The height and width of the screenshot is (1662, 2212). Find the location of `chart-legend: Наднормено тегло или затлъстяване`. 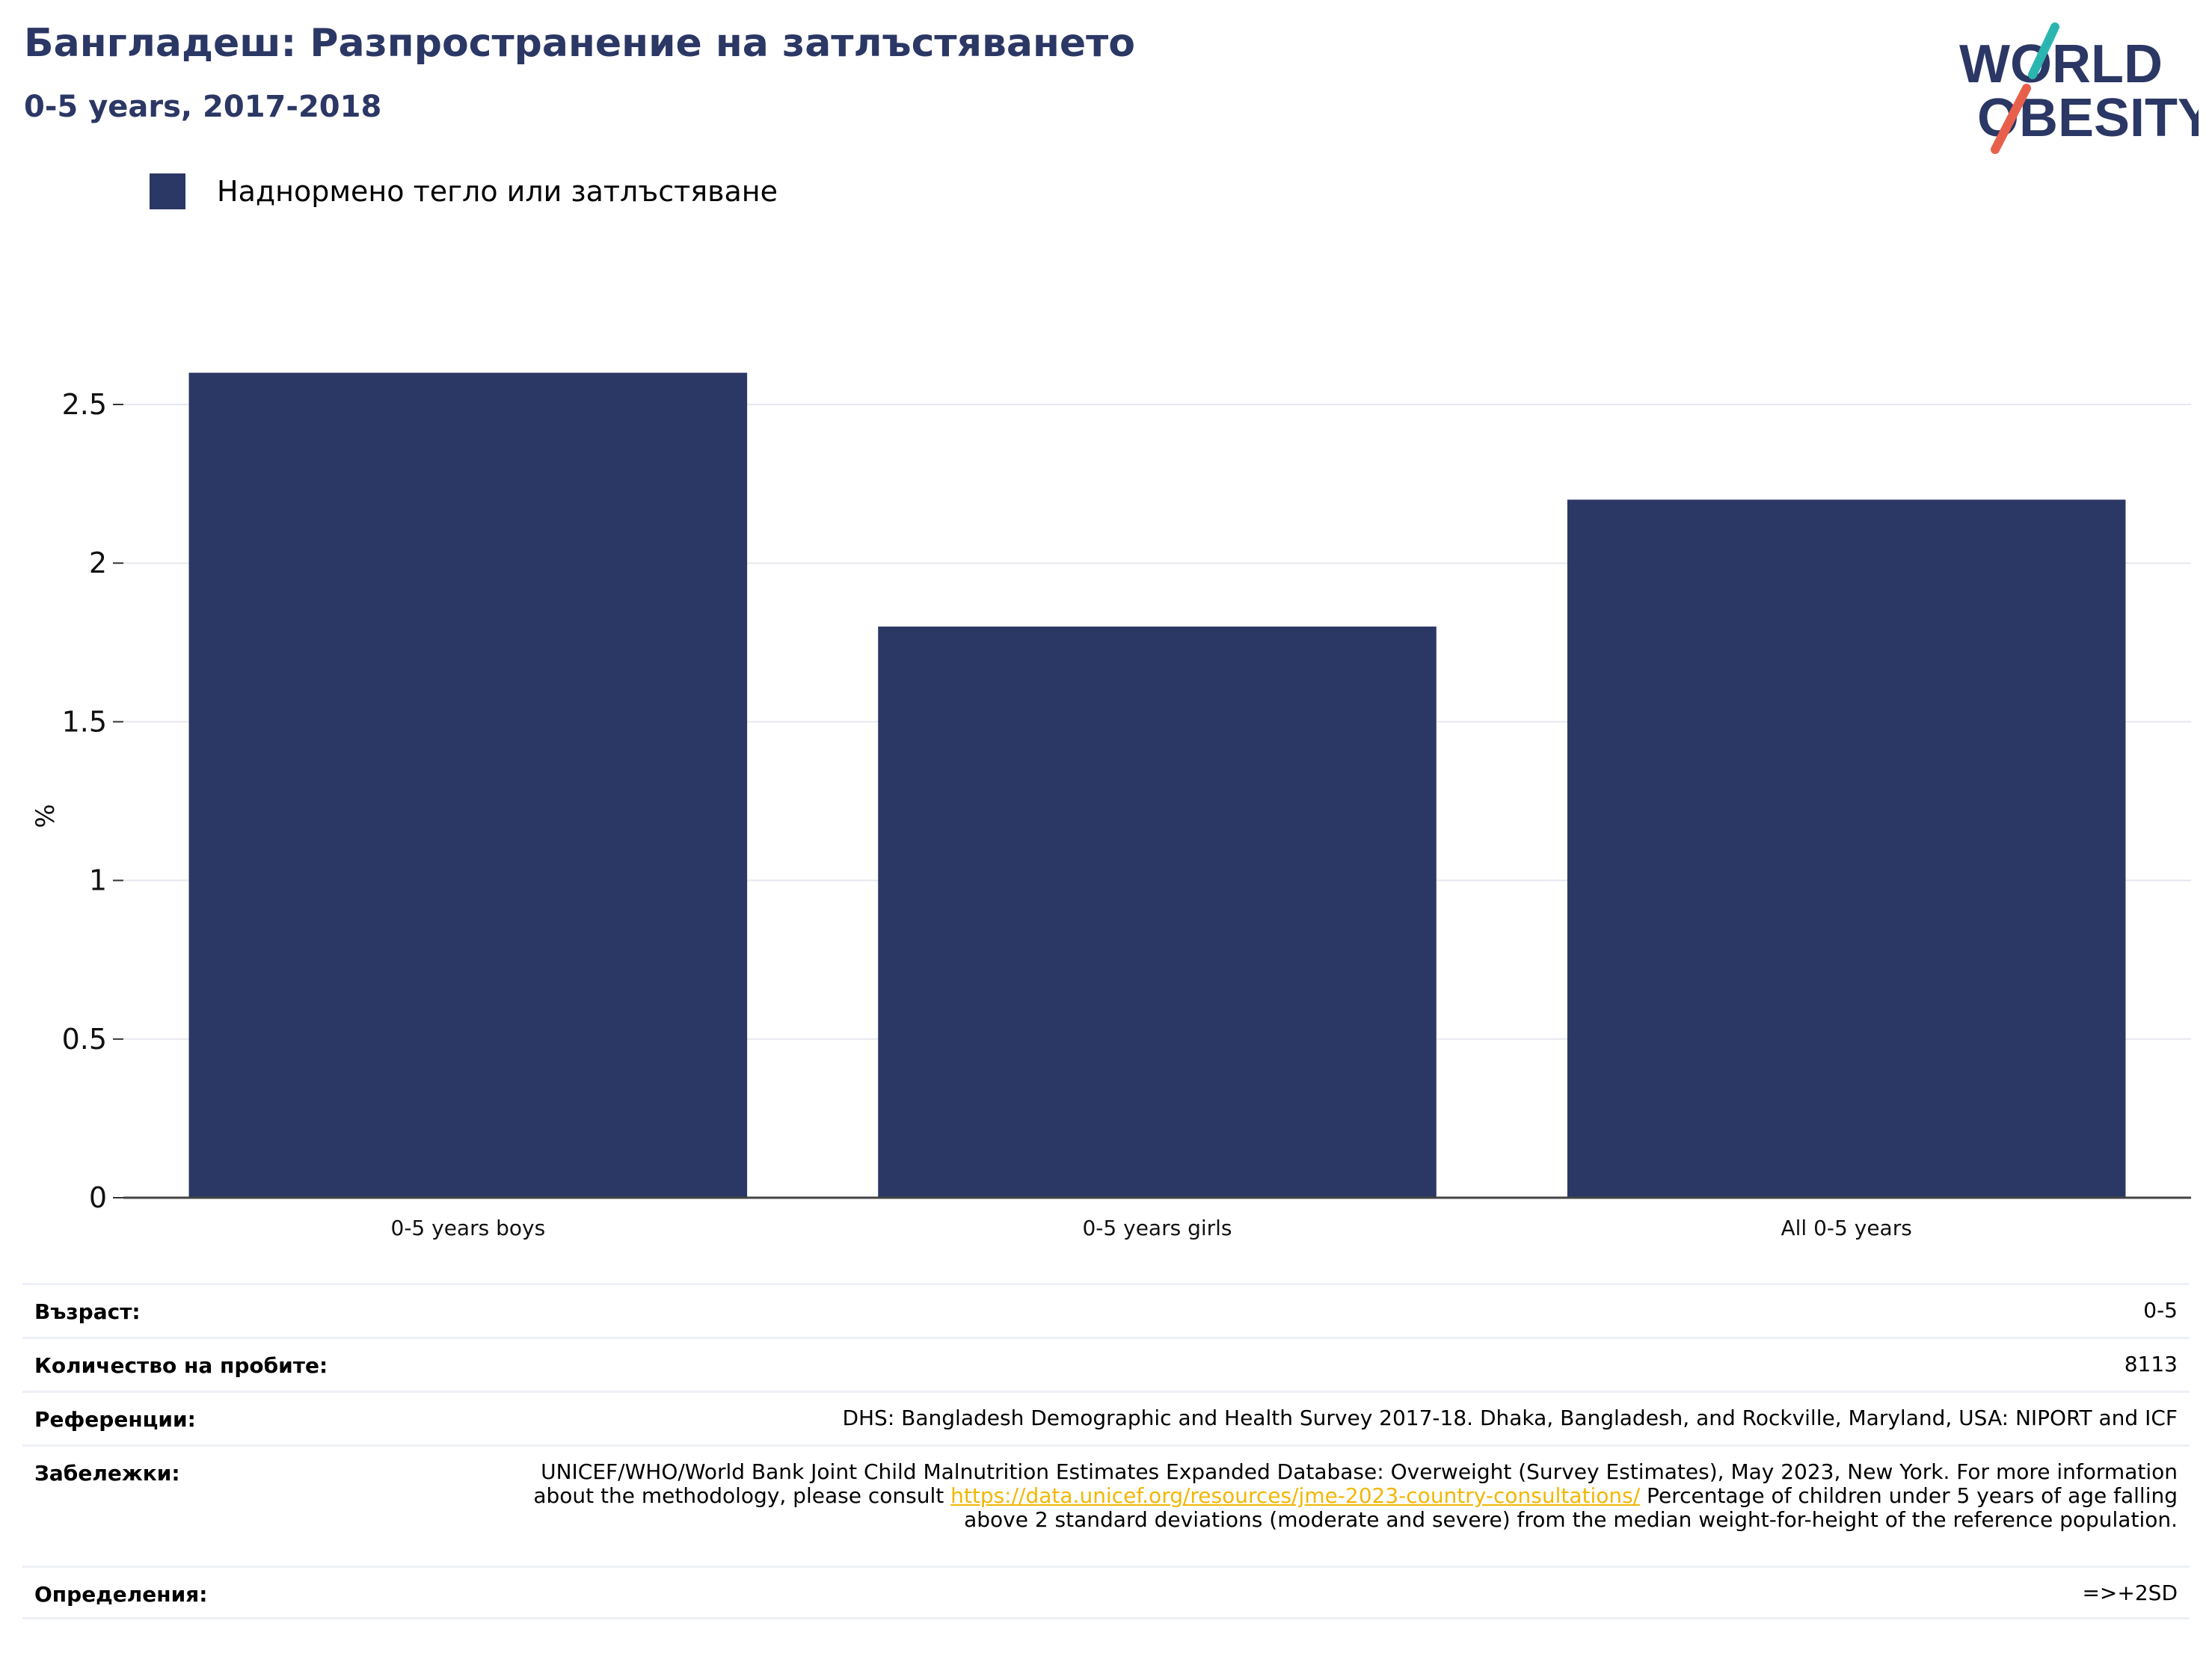

chart-legend: Наднормено тегло или затлъстяване is located at coordinates (464, 191).